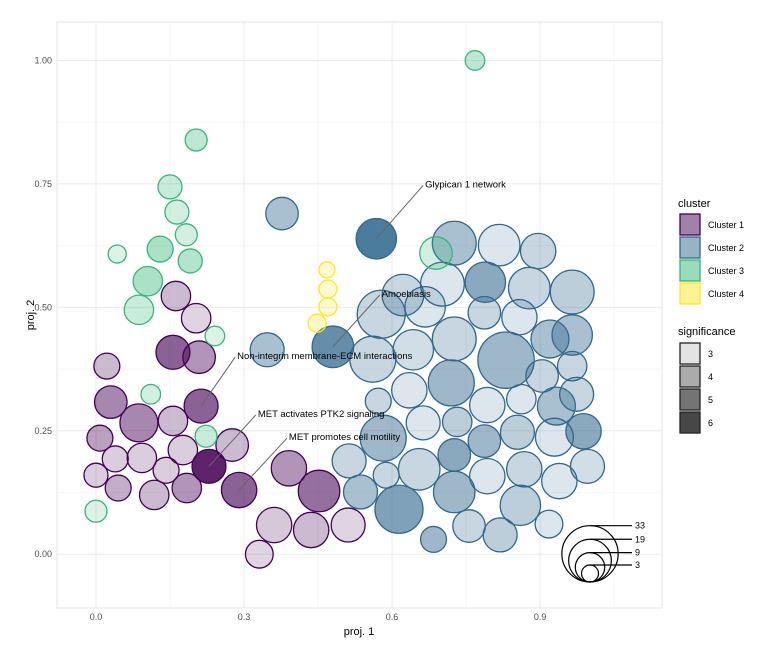 The image size is (760, 660). Describe the element at coordinates (726, 271) in the screenshot. I see `cluster-legend-label: Cluster 3` at that location.